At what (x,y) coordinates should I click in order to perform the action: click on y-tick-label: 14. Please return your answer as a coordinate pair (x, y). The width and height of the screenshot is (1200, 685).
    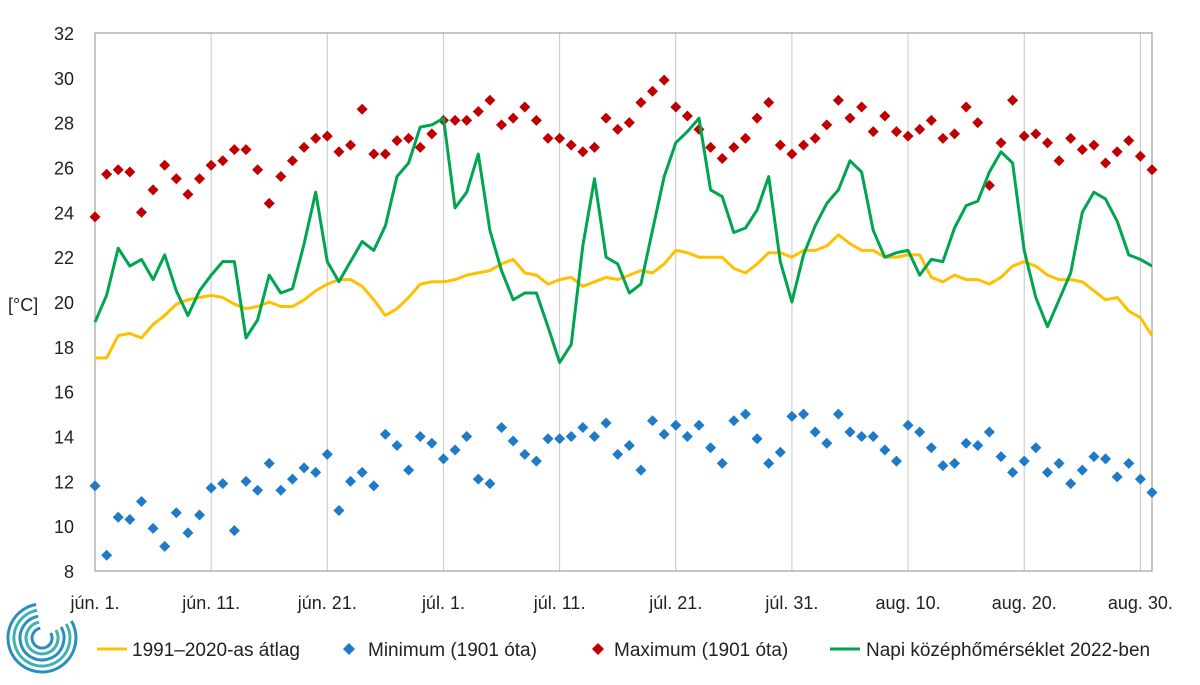
    Looking at the image, I should click on (64, 438).